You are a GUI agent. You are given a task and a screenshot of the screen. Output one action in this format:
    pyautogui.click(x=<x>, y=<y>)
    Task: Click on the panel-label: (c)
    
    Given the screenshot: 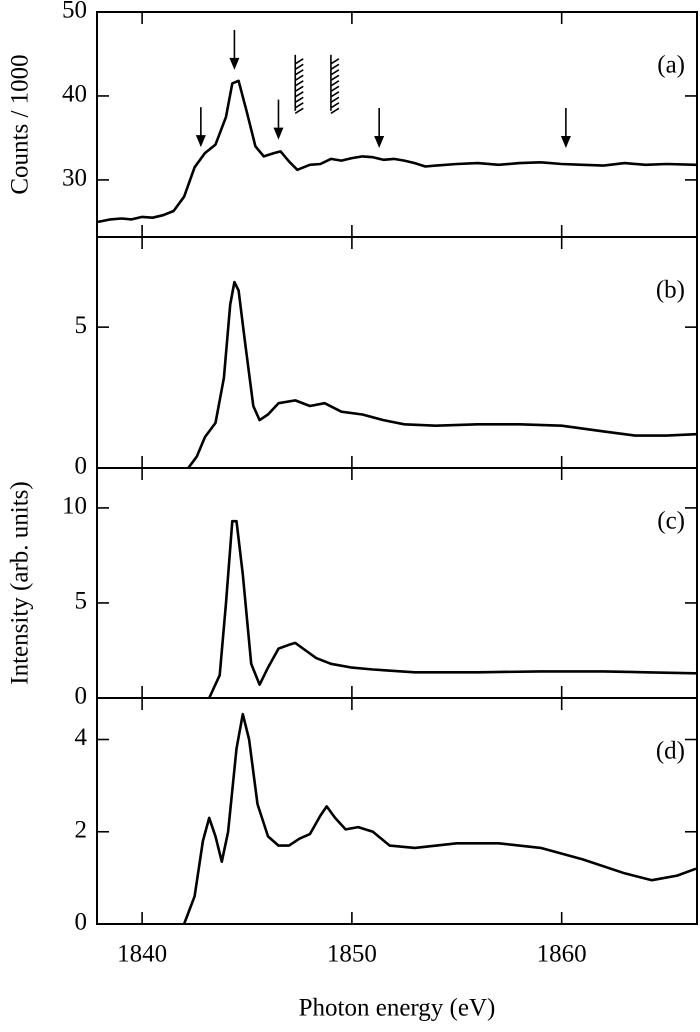 What is the action you would take?
    pyautogui.click(x=671, y=521)
    